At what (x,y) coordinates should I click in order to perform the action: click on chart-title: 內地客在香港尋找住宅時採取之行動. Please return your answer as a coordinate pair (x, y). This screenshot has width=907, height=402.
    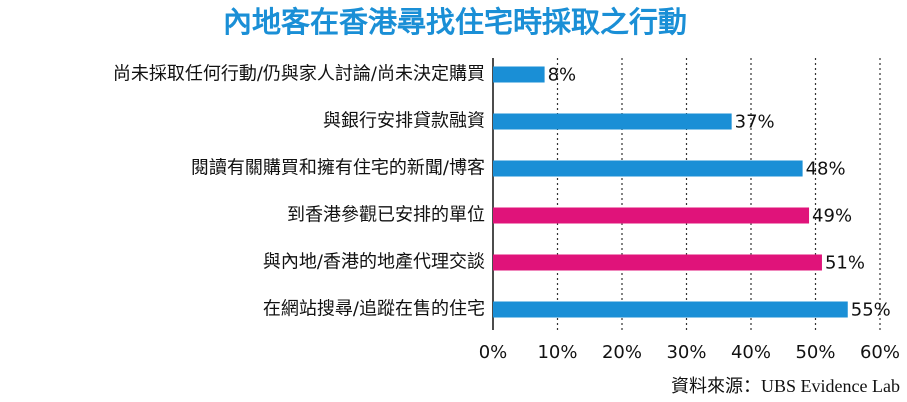
    Looking at the image, I should click on (455, 22).